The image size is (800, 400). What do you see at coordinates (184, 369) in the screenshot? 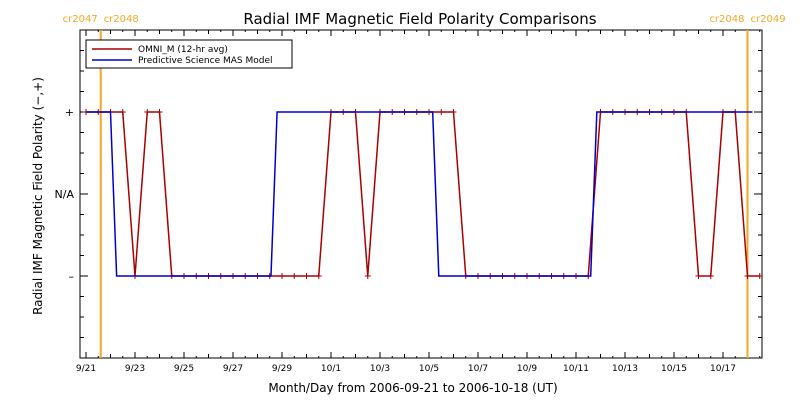
I see `x-tick-label: 9/25` at bounding box center [184, 369].